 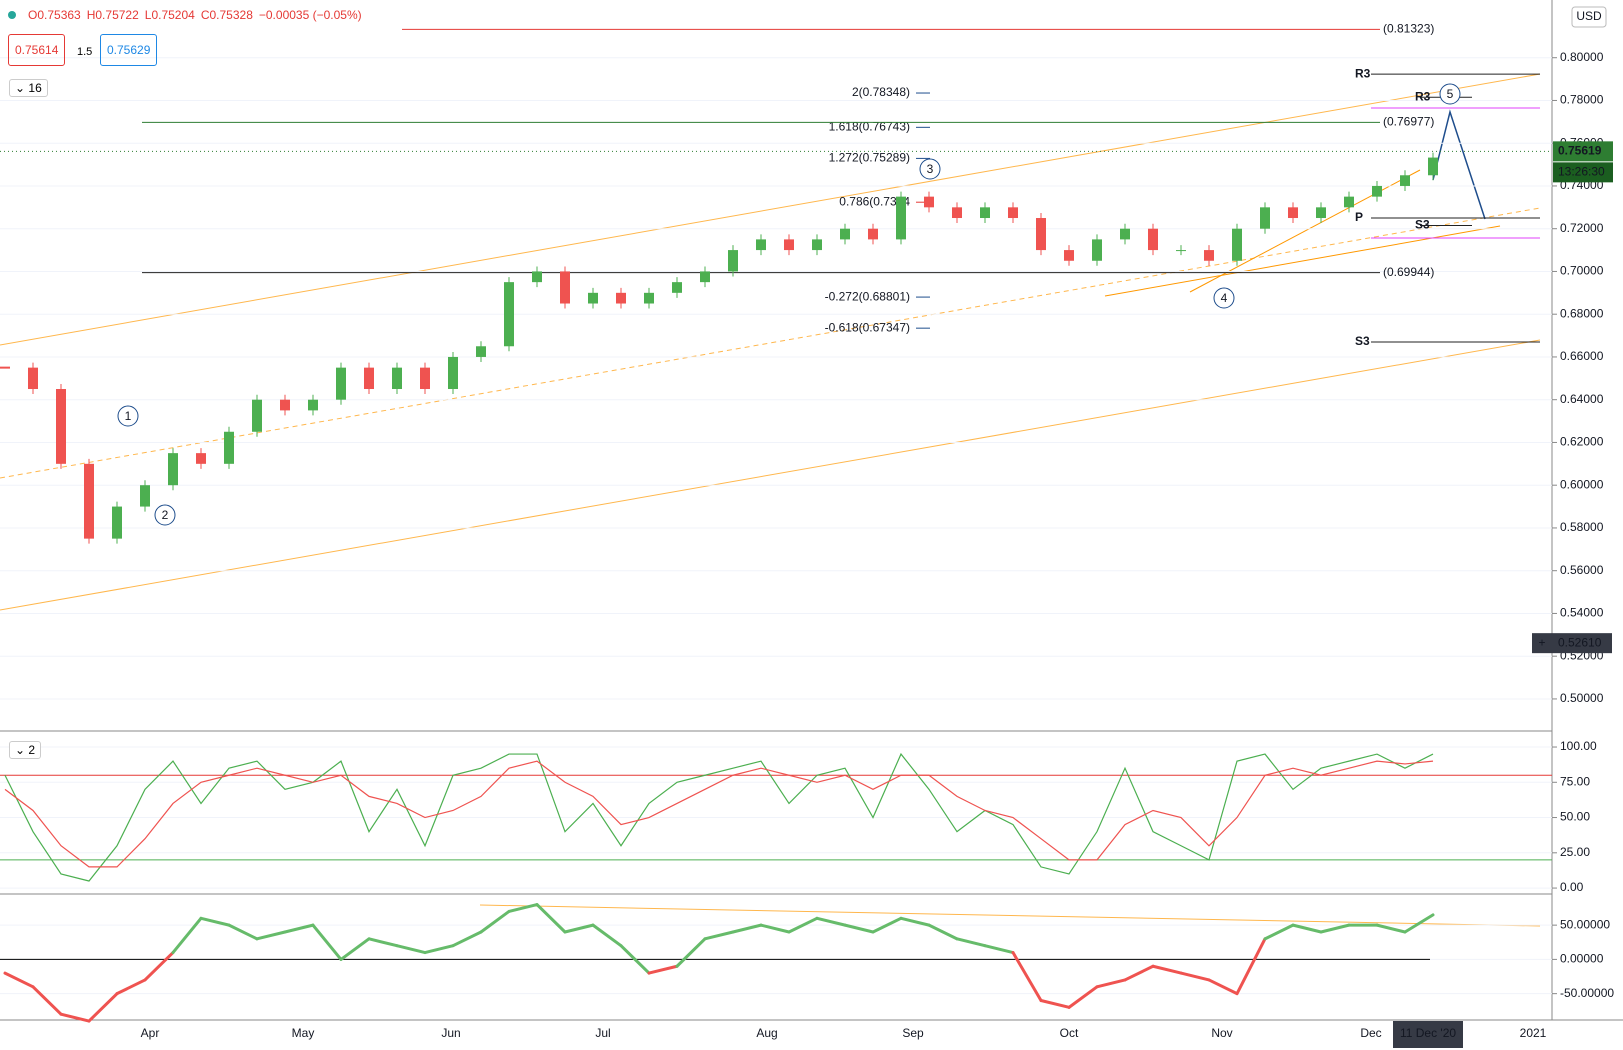 I want to click on y-tick-label: 0.56000, so click(x=1582, y=570).